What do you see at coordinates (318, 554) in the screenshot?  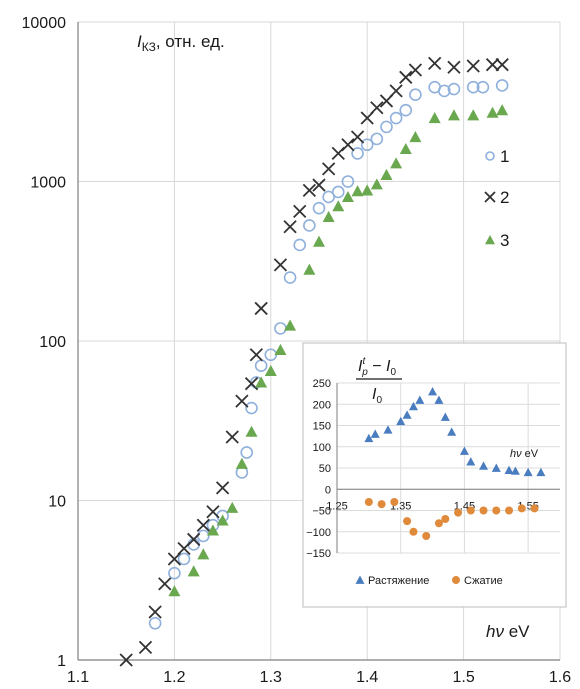 I see `inset-y-tick-label: −150` at bounding box center [318, 554].